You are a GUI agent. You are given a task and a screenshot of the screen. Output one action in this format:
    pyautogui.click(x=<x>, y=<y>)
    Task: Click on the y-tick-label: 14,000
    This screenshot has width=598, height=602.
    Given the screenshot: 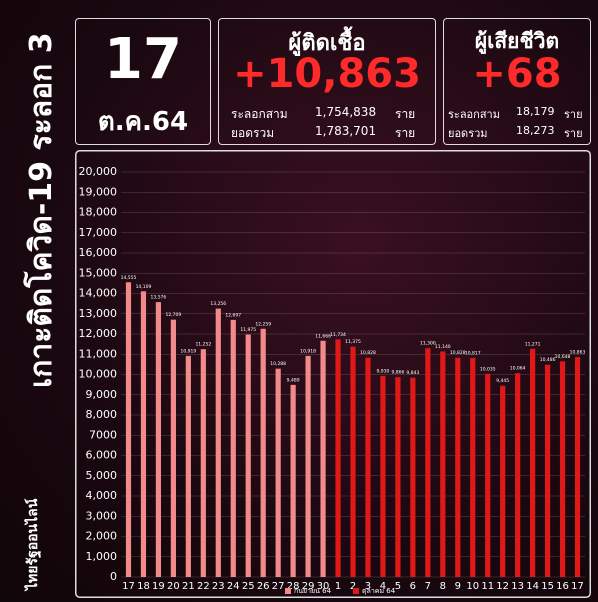 What is the action you would take?
    pyautogui.click(x=98, y=293)
    